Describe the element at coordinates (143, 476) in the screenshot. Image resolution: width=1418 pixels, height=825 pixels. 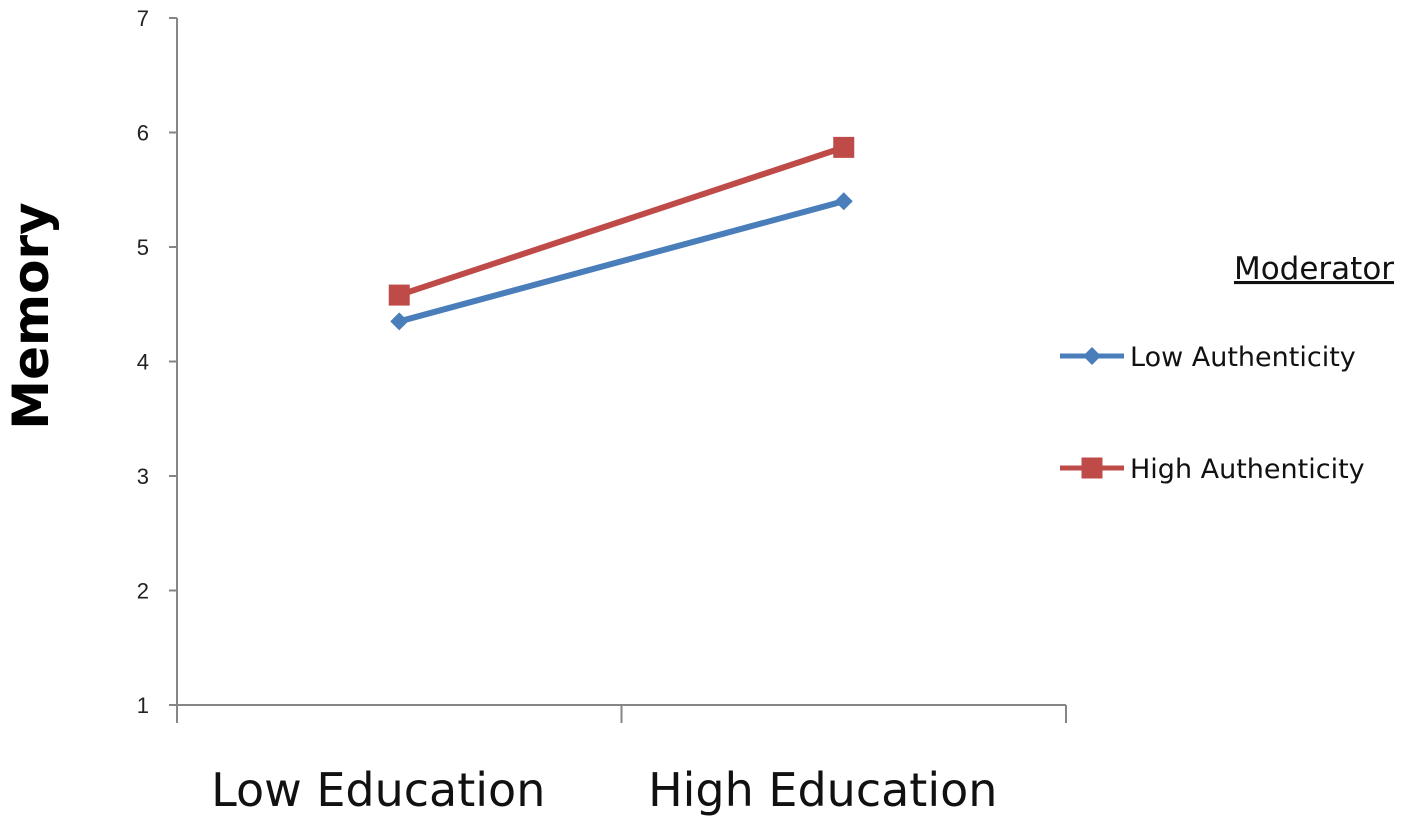
I see `y-tick-label: 3` at that location.